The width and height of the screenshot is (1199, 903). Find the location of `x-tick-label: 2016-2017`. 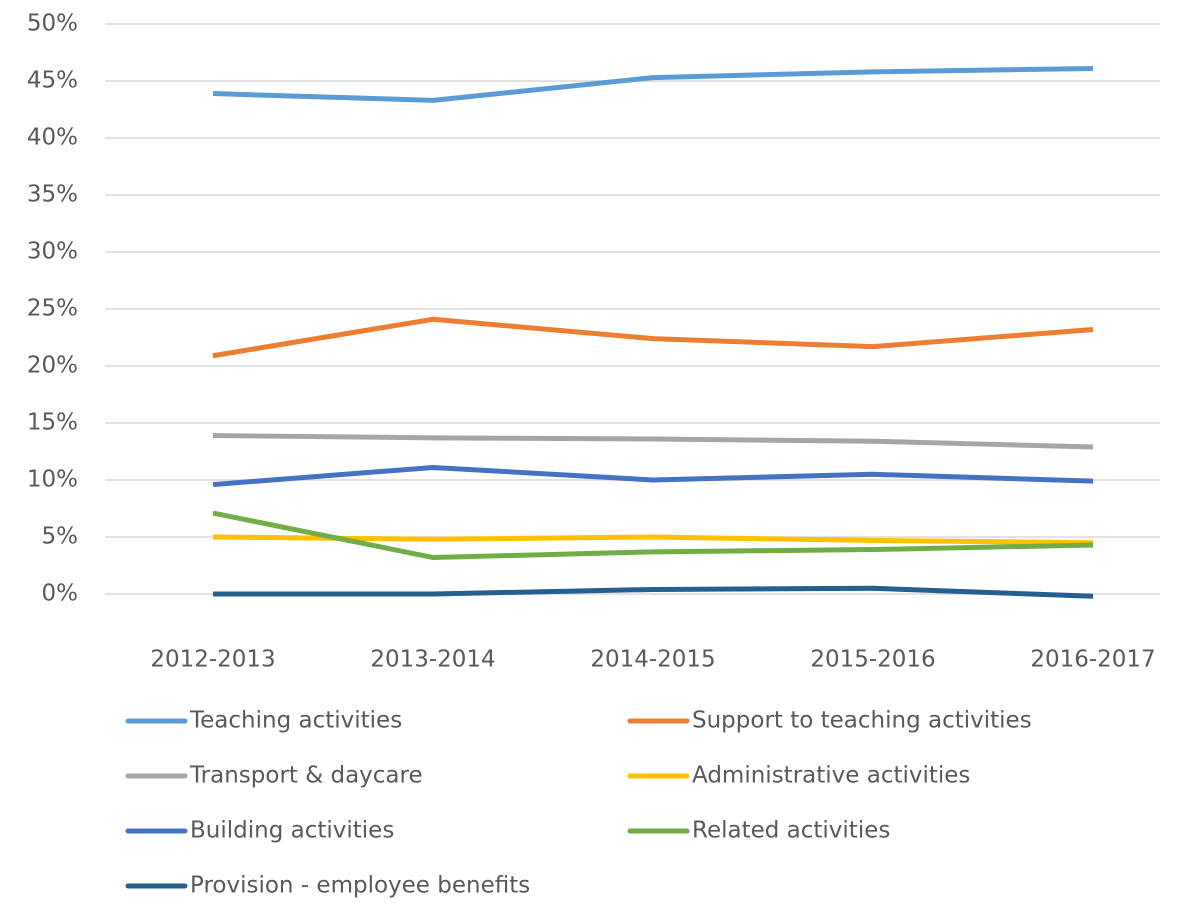

x-tick-label: 2016-2017 is located at coordinates (1092, 660).